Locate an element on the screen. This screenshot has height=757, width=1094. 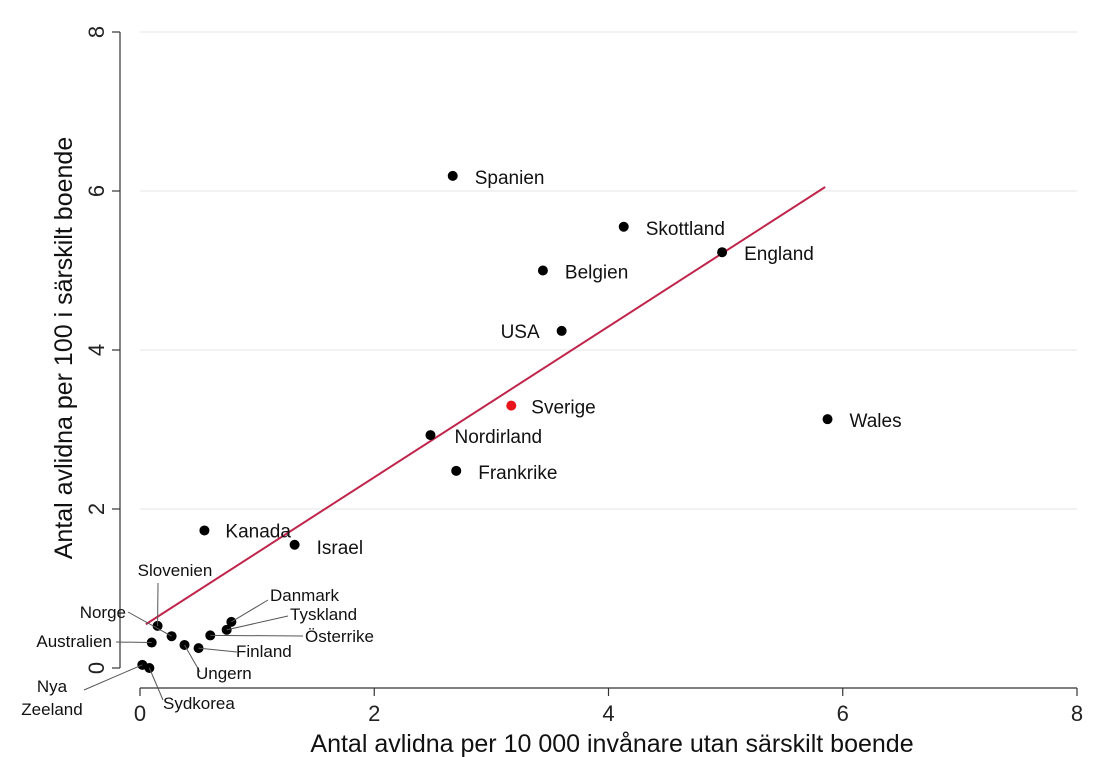
point-skottland is located at coordinates (623, 226).